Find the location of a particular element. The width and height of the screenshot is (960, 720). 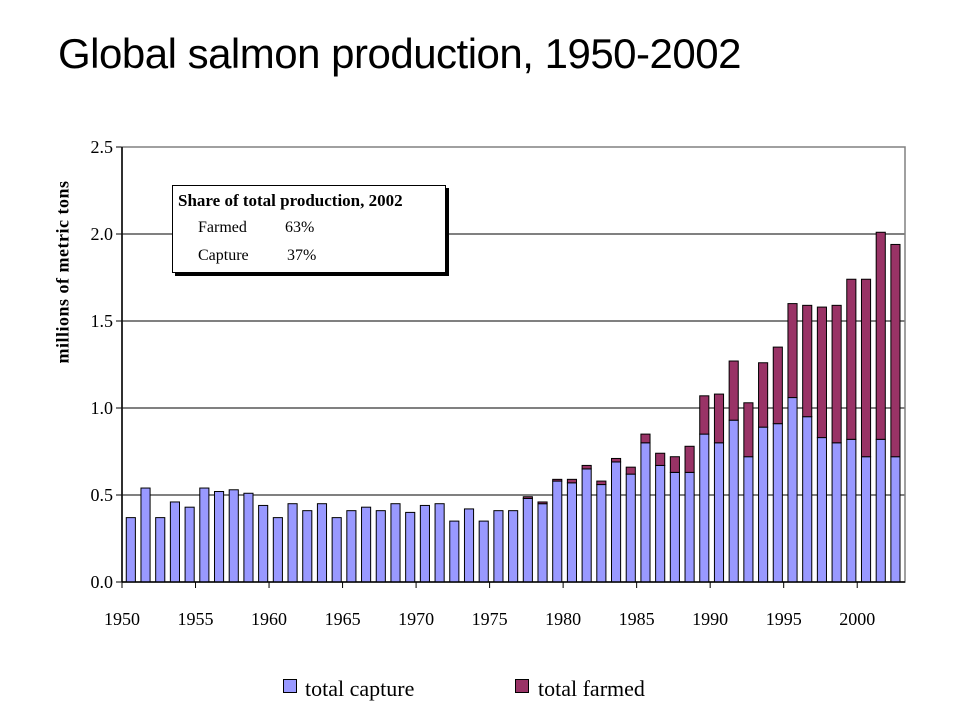

legend-swatch-farmed is located at coordinates (522, 686).